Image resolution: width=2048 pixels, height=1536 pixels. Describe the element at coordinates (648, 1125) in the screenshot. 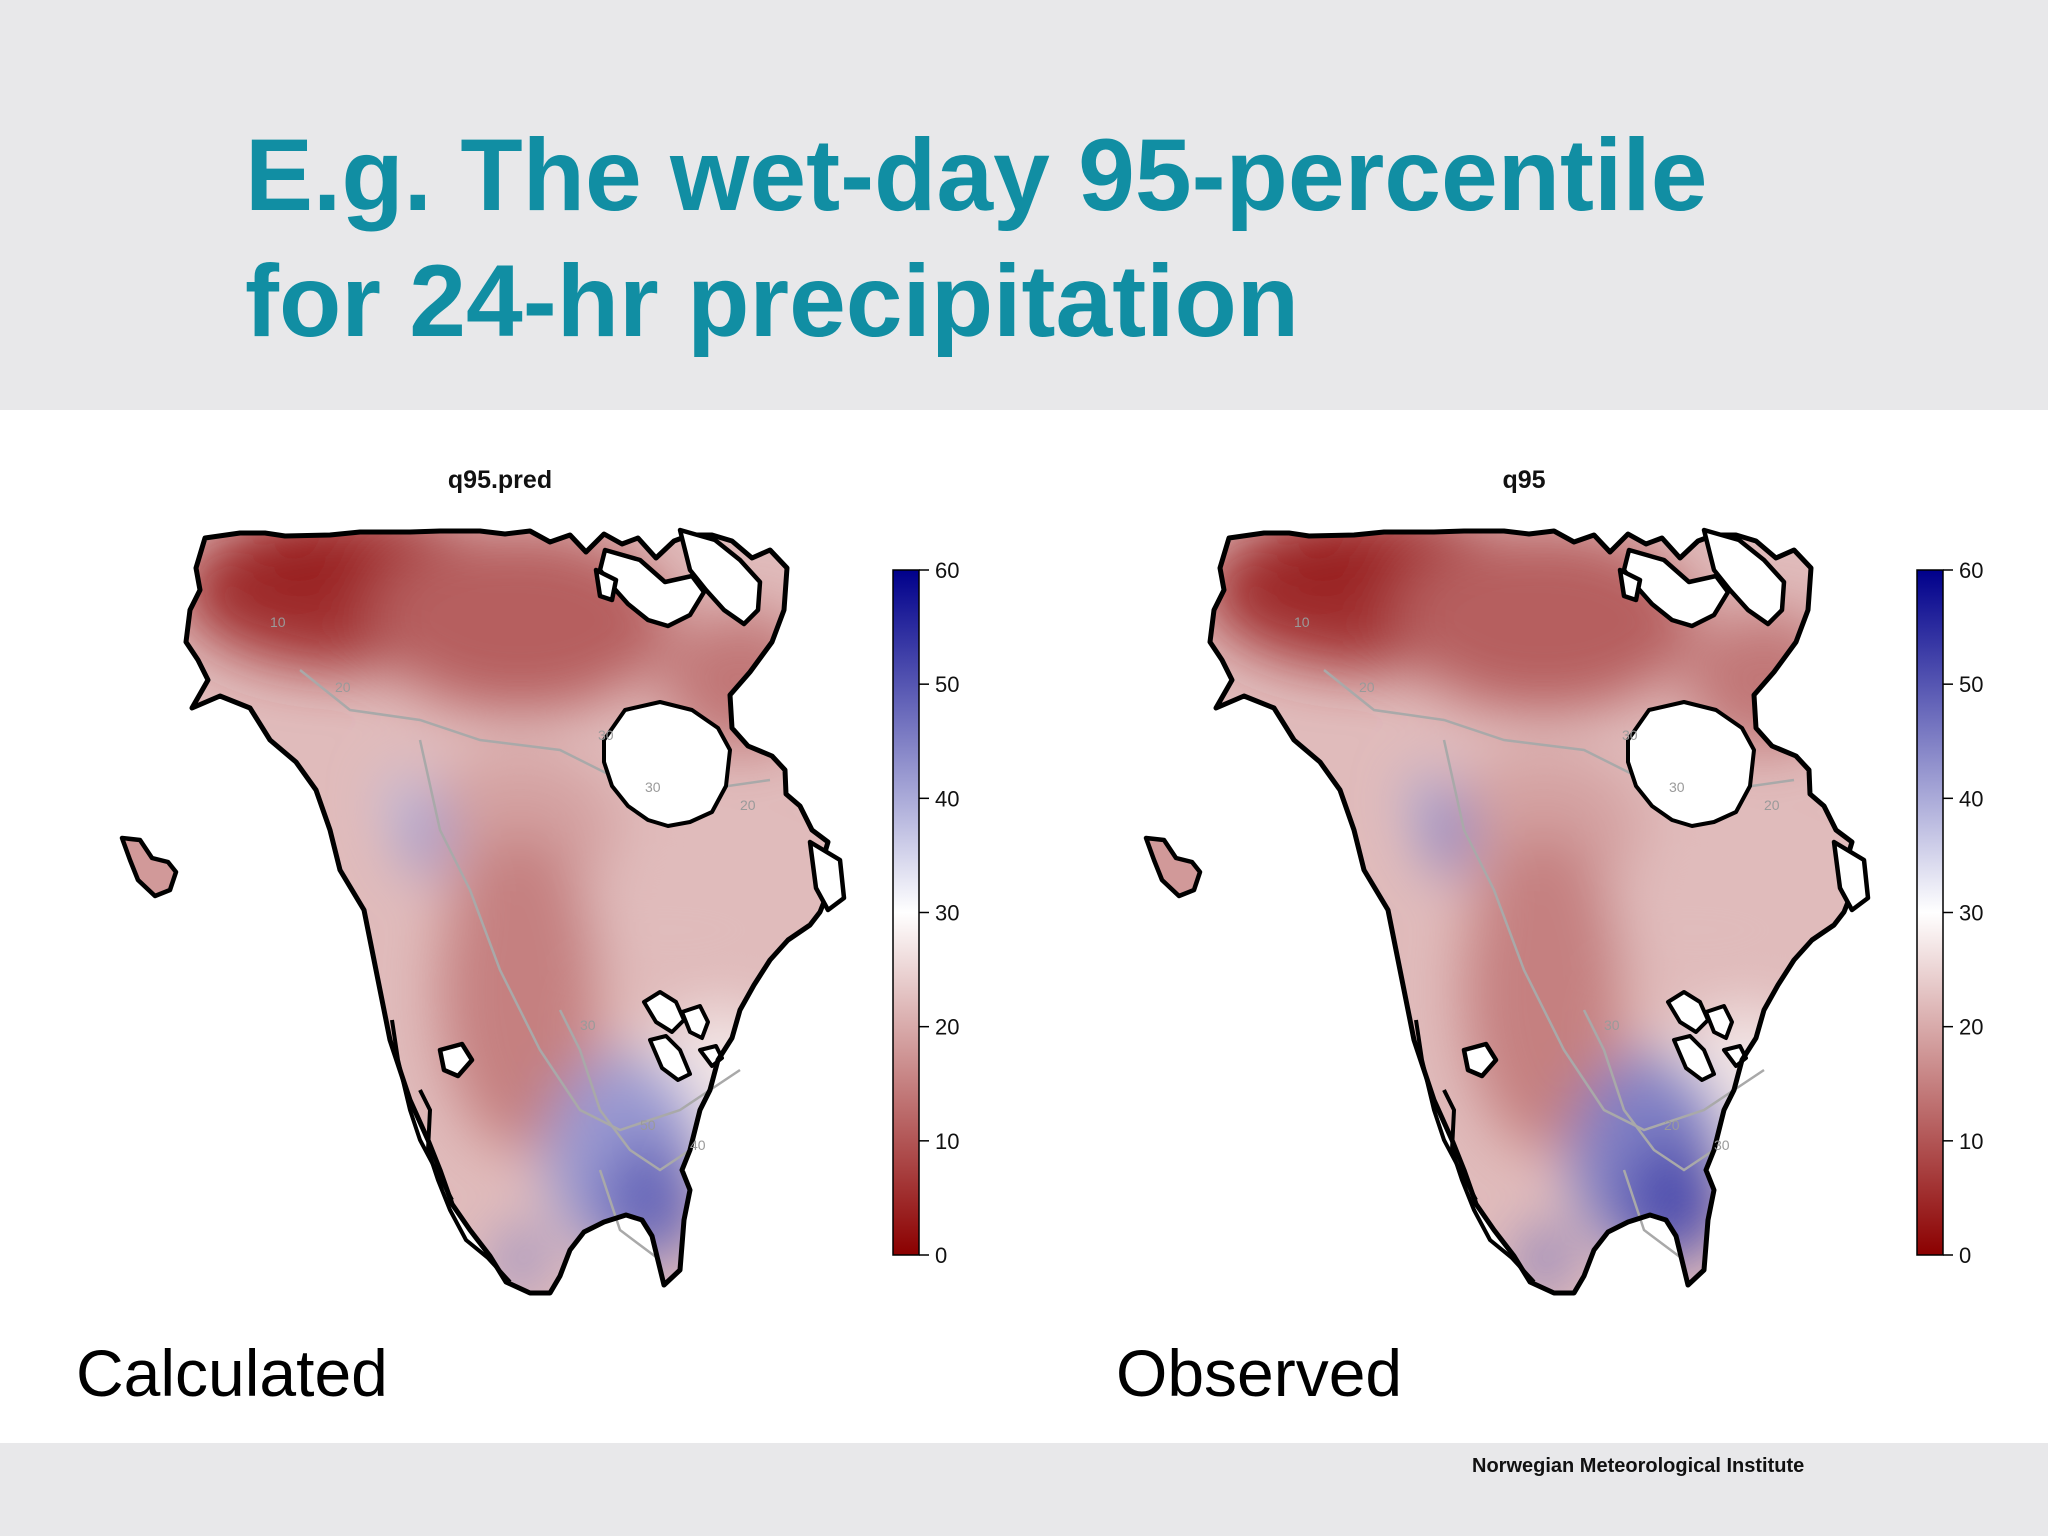

I see `contour-label: 50` at that location.